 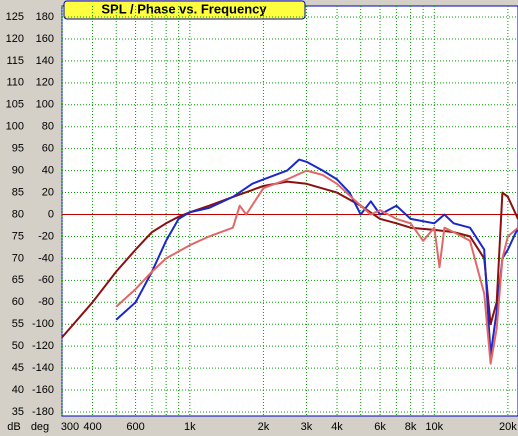 What do you see at coordinates (18, 412) in the screenshot?
I see `y-tick-label: 35` at bounding box center [18, 412].